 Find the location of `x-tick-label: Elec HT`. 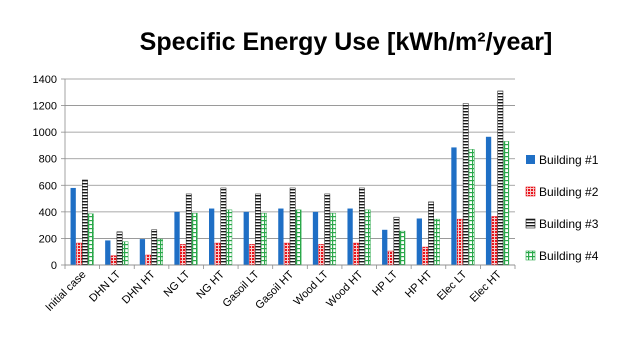

x-tick-label: Elec HT is located at coordinates (486, 286).